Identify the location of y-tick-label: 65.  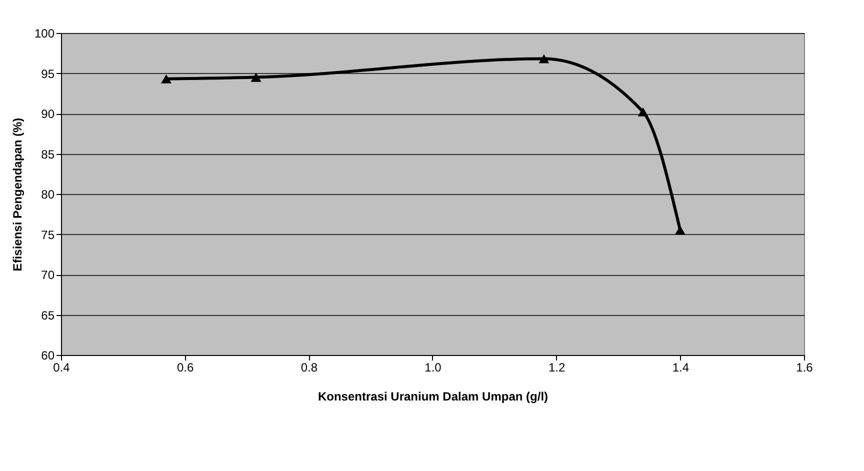
(48, 315).